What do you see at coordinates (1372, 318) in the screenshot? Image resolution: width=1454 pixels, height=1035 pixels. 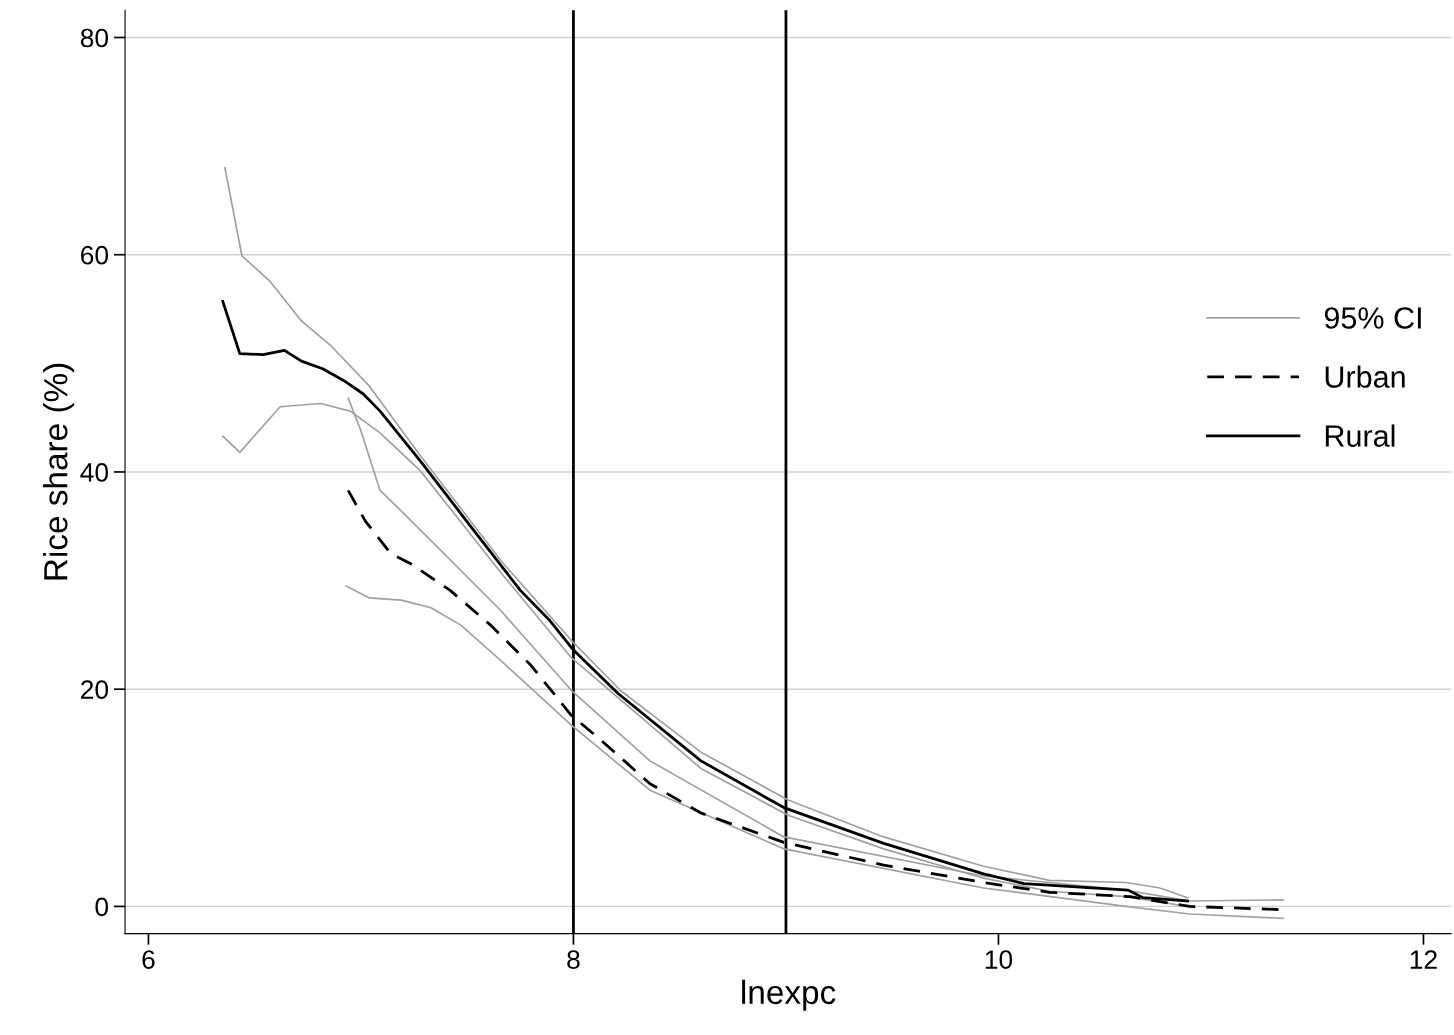 I see `legend-label: 95% CI` at bounding box center [1372, 318].